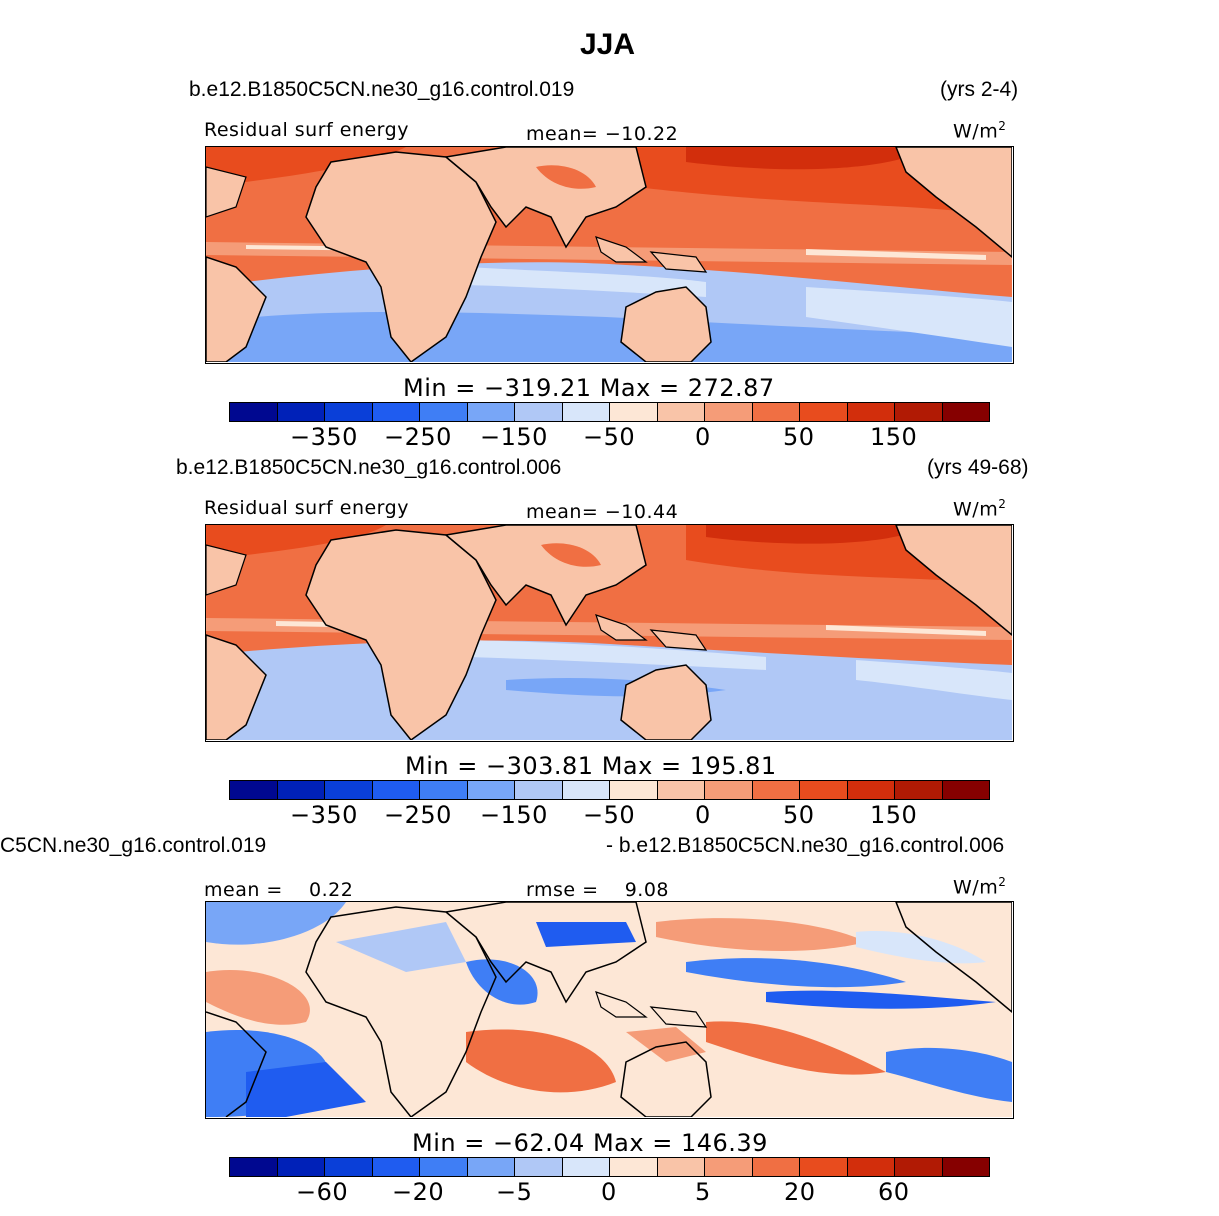  I want to click on panel3-rmse-value: 9.08, so click(647, 890).